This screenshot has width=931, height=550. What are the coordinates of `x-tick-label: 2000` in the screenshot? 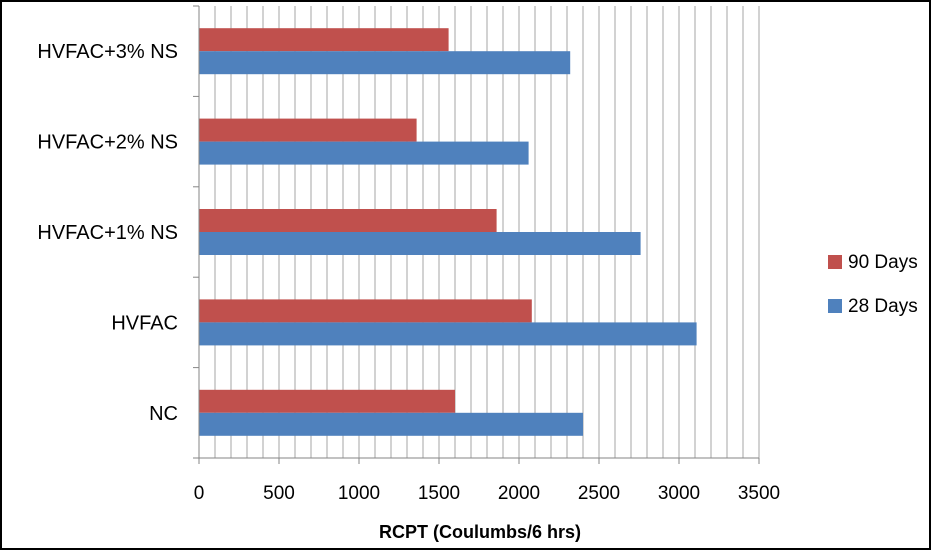 It's located at (519, 493).